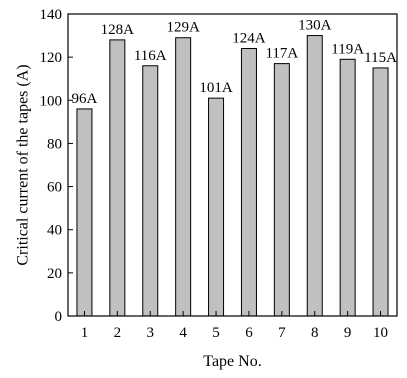 The image size is (407, 378). I want to click on bar-value-label: 115A, so click(380, 58).